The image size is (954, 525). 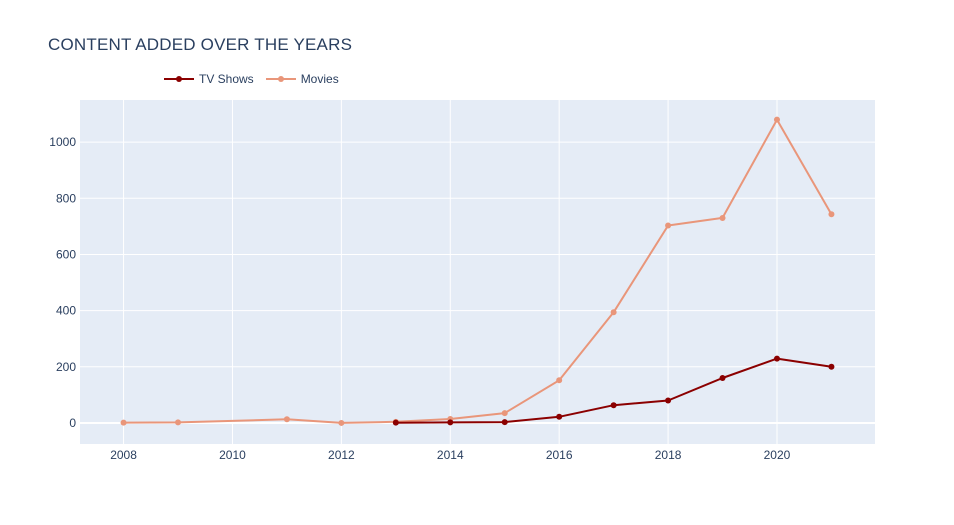 What do you see at coordinates (777, 455) in the screenshot?
I see `x-tick-label: 2020` at bounding box center [777, 455].